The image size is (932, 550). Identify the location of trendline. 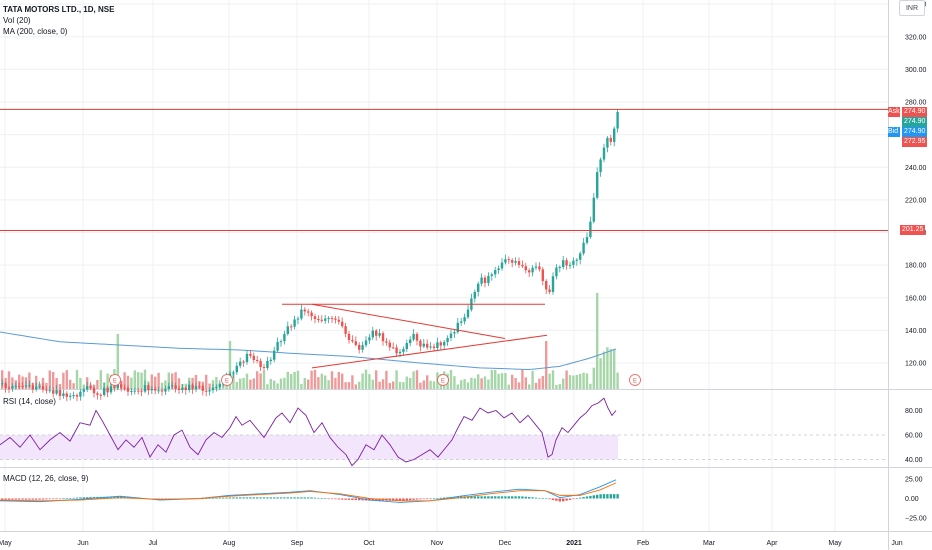
(429, 351).